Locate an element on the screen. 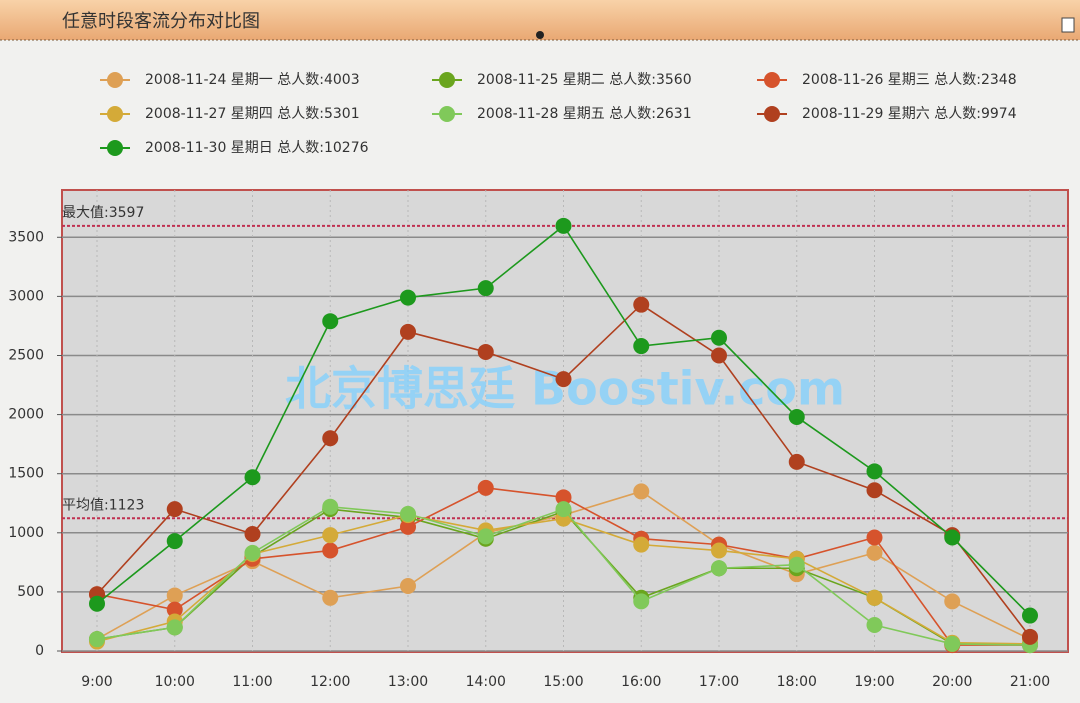 This screenshot has width=1080, height=703. y-tick-label: 2500 is located at coordinates (26, 355).